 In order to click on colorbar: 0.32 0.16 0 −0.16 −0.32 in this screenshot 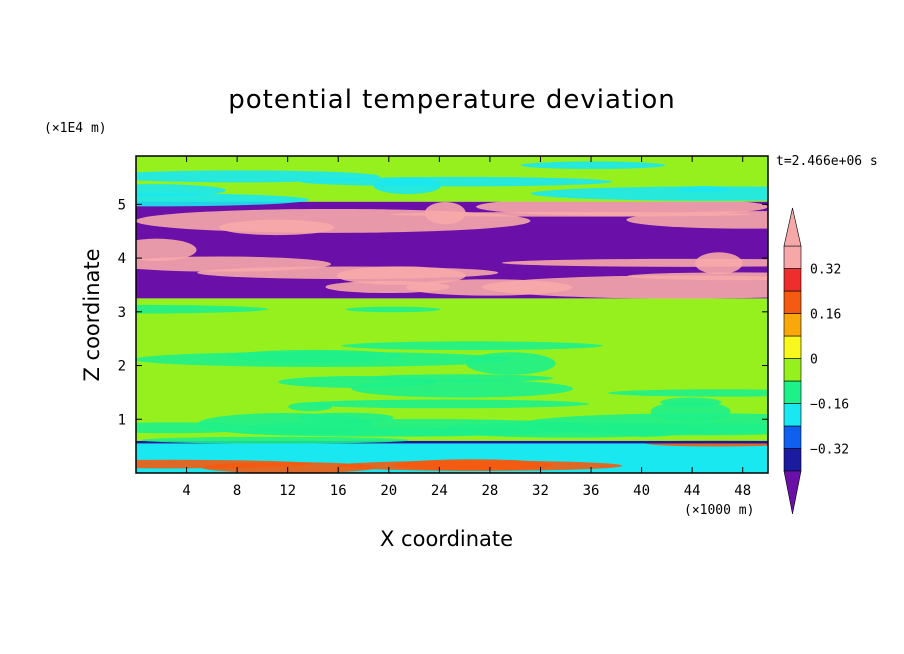, I will do `click(816, 361)`.